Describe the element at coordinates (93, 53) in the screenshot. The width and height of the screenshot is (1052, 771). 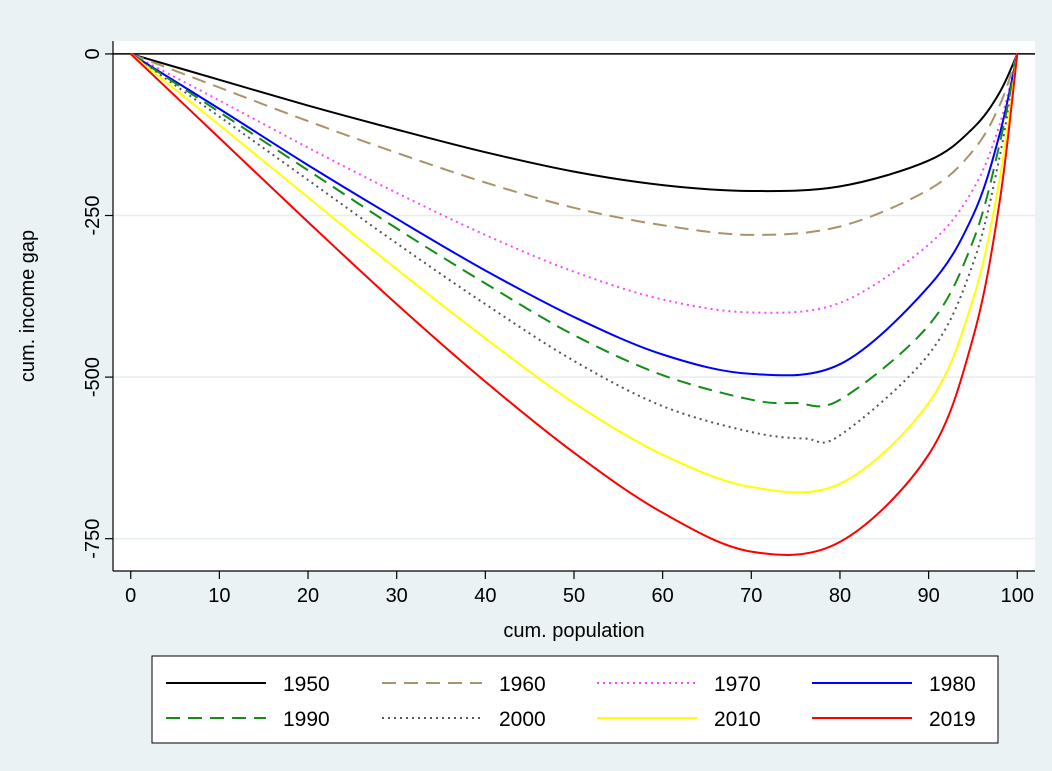
I see `y-tick-label-0: 0` at that location.